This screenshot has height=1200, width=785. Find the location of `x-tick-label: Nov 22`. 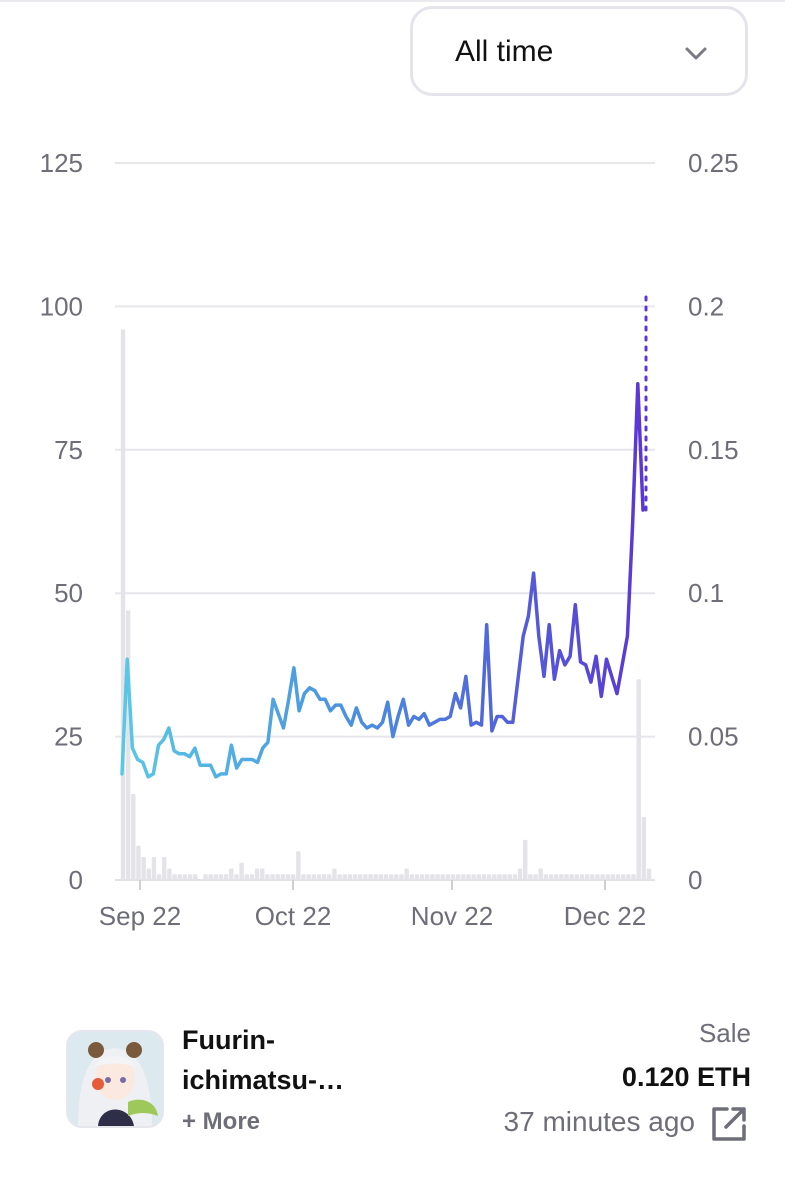

x-tick-label: Nov 22 is located at coordinates (452, 916).